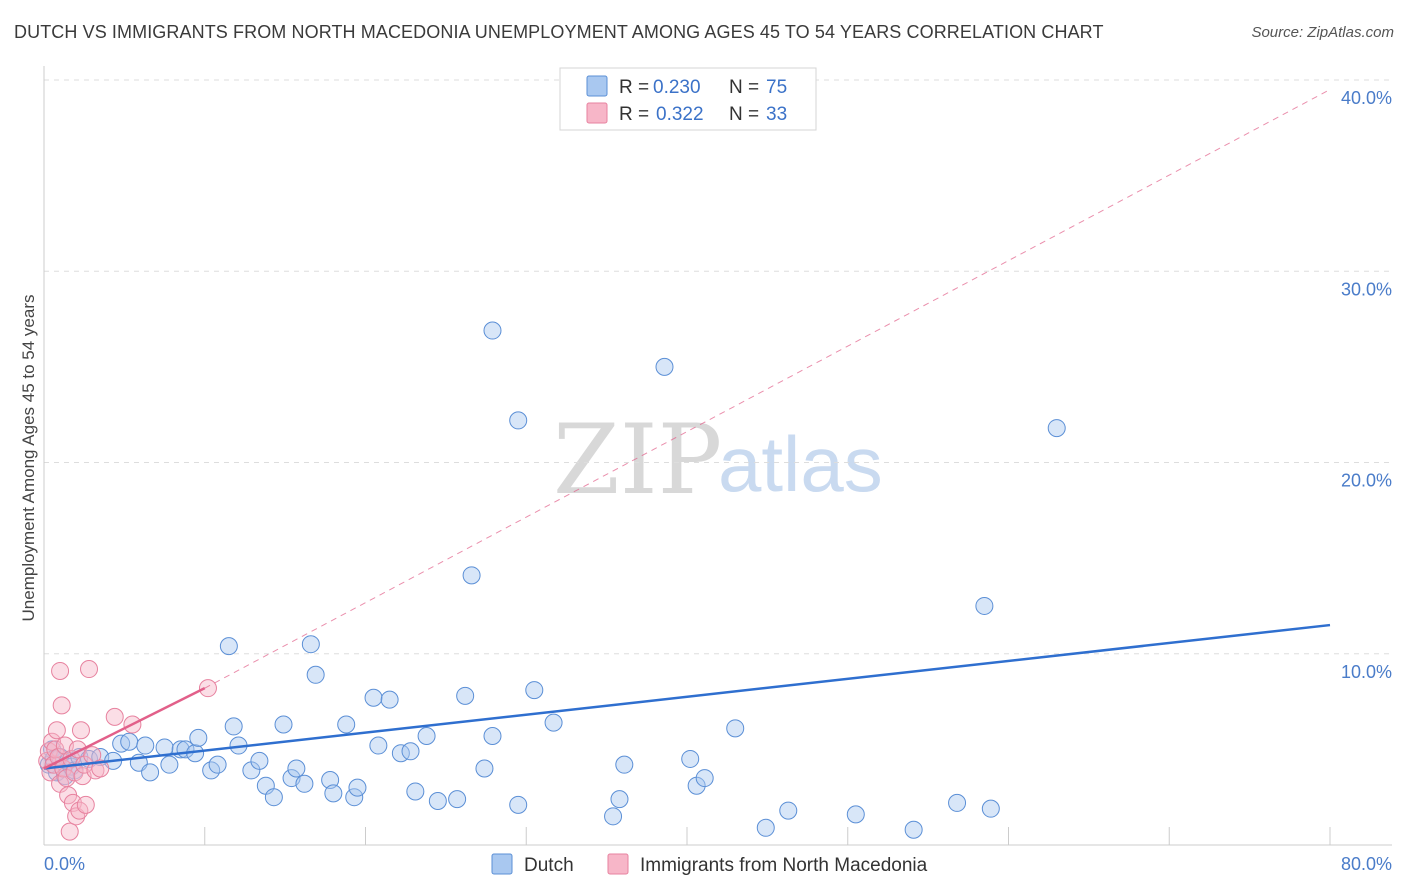  What do you see at coordinates (64, 864) in the screenshot?
I see `x-tick-label: 0.0%` at bounding box center [64, 864].